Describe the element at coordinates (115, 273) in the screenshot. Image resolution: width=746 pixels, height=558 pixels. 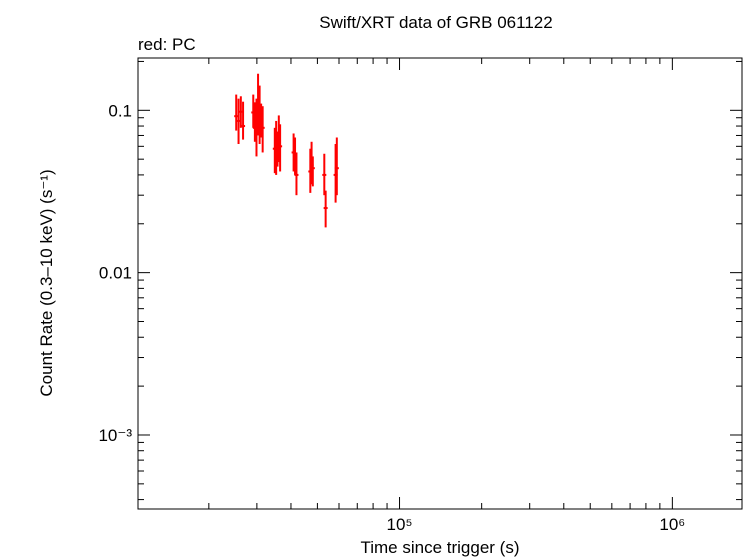
I see `y-tick-label: 0.01` at that location.